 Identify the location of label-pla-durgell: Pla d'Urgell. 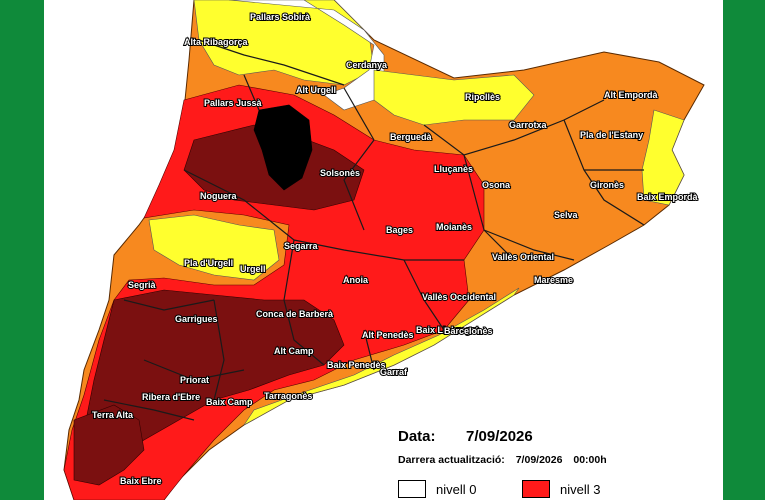
(208, 263).